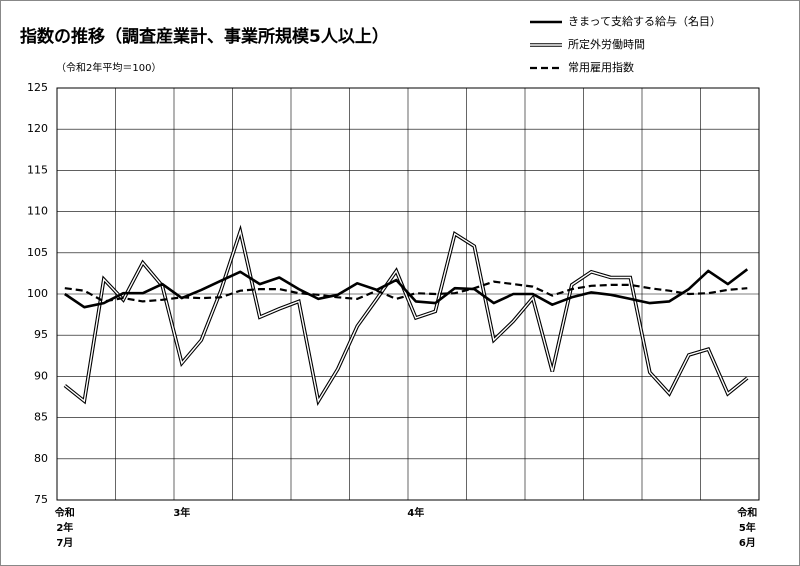 The image size is (800, 566). Describe the element at coordinates (204, 36) in the screenshot. I see `chart-title: 指数の推移（調査産業計、事業所規模5人以上）` at that location.